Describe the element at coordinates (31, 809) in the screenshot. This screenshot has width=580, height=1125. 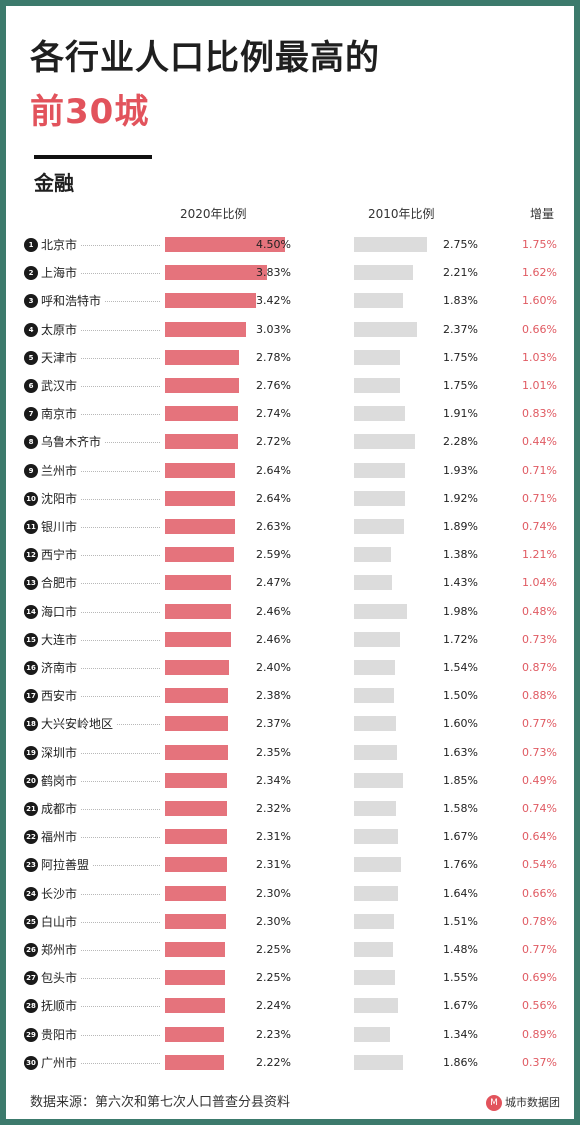
I see `rank-badge: 21` at that location.